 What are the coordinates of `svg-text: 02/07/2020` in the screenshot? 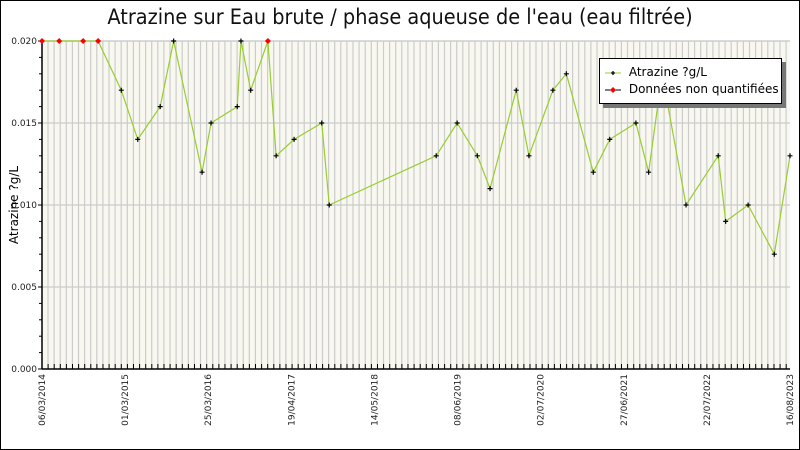 It's located at (542, 400).